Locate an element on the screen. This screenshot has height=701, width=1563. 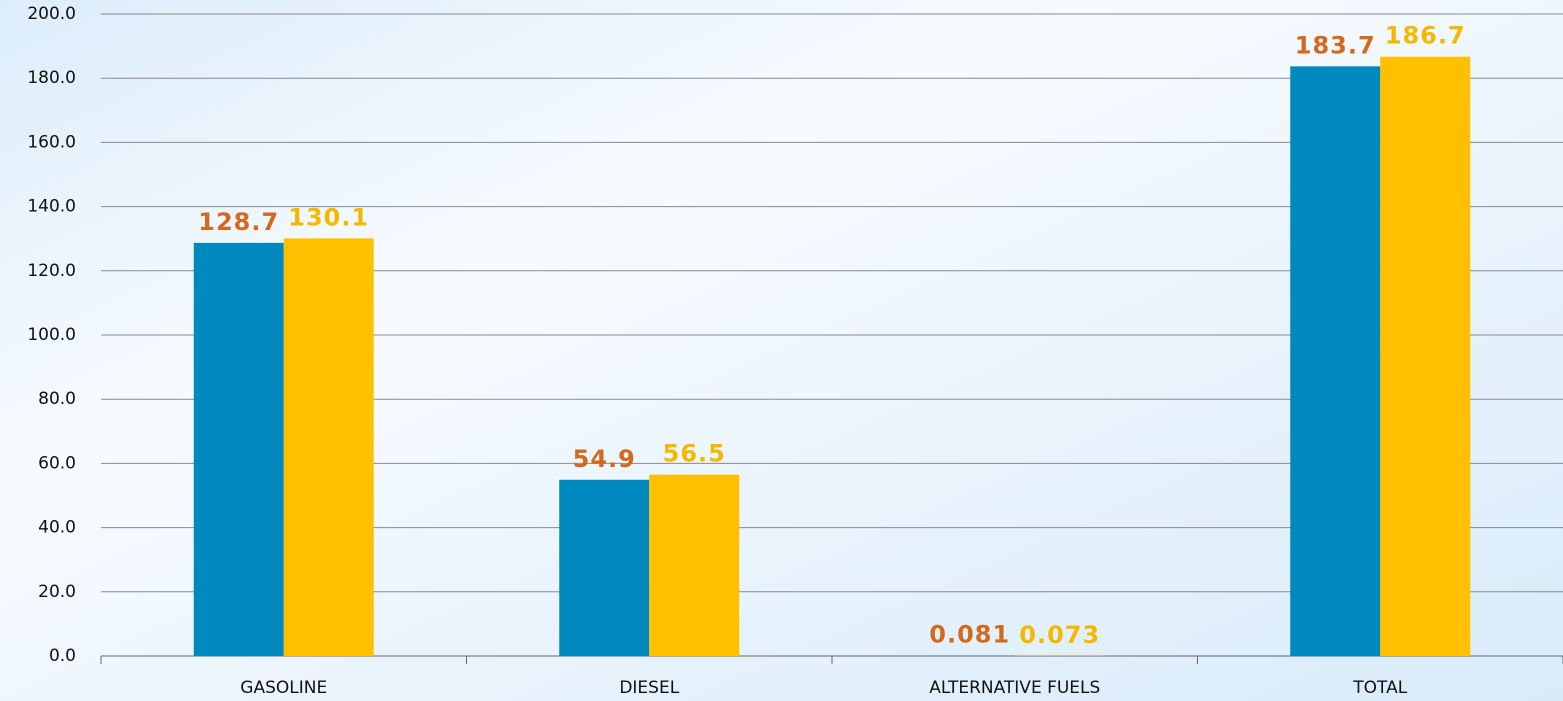
y-tick-label: 0.0 is located at coordinates (62, 656).